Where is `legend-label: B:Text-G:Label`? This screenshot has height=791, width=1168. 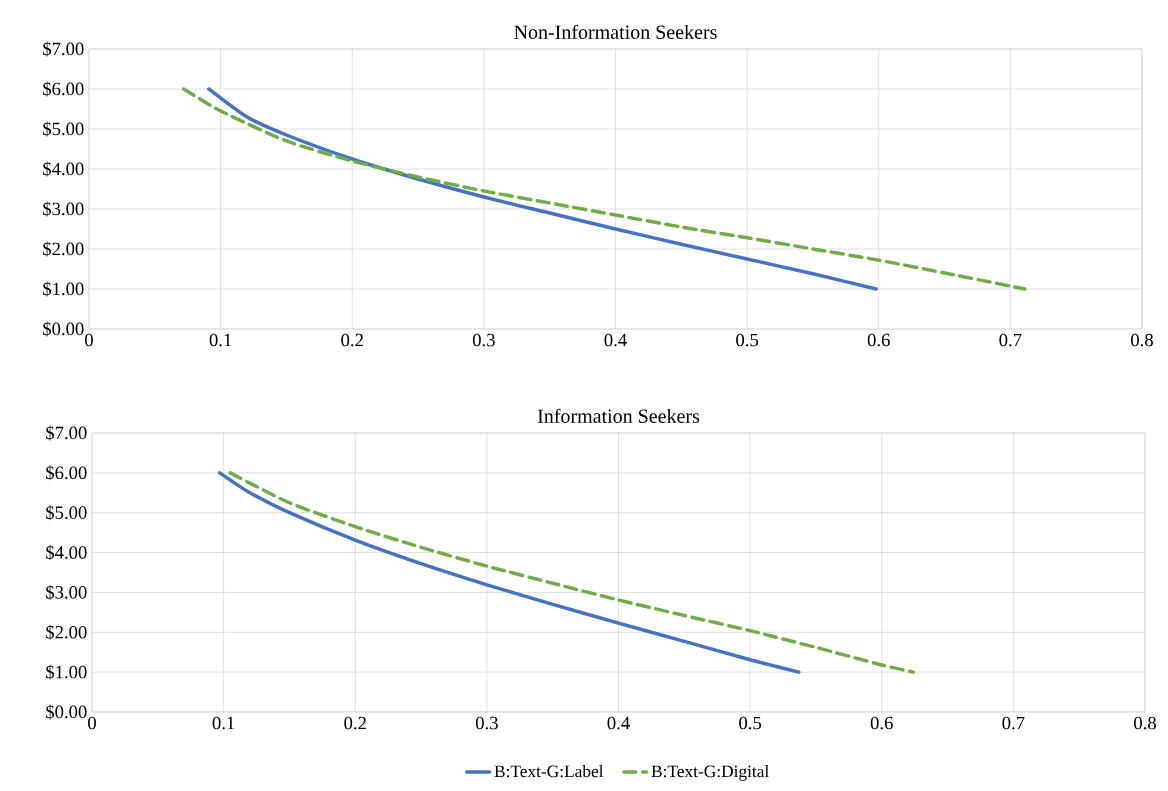
legend-label: B:Text-G:Label is located at coordinates (549, 771).